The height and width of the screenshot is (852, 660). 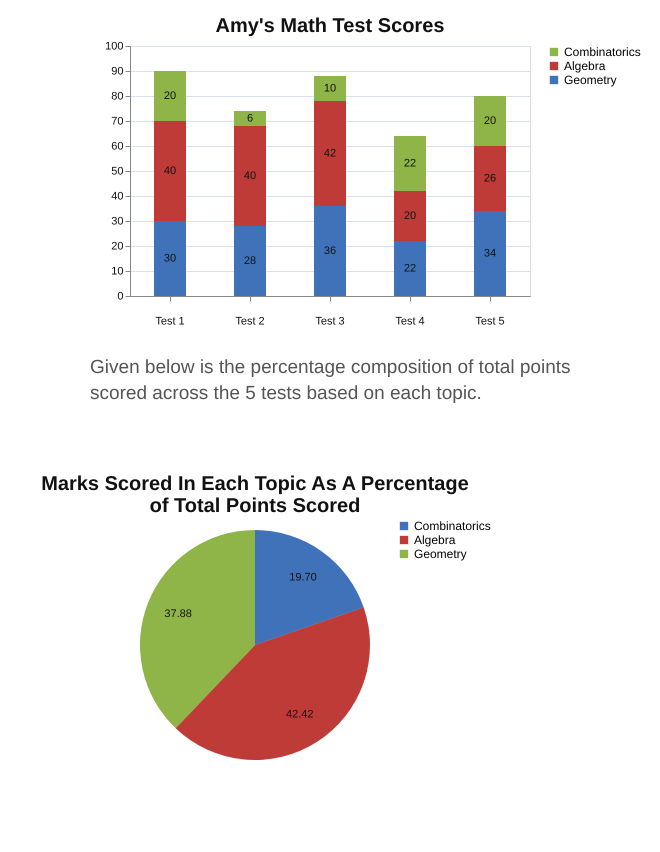 I want to click on data-label: 37.88, so click(x=178, y=614).